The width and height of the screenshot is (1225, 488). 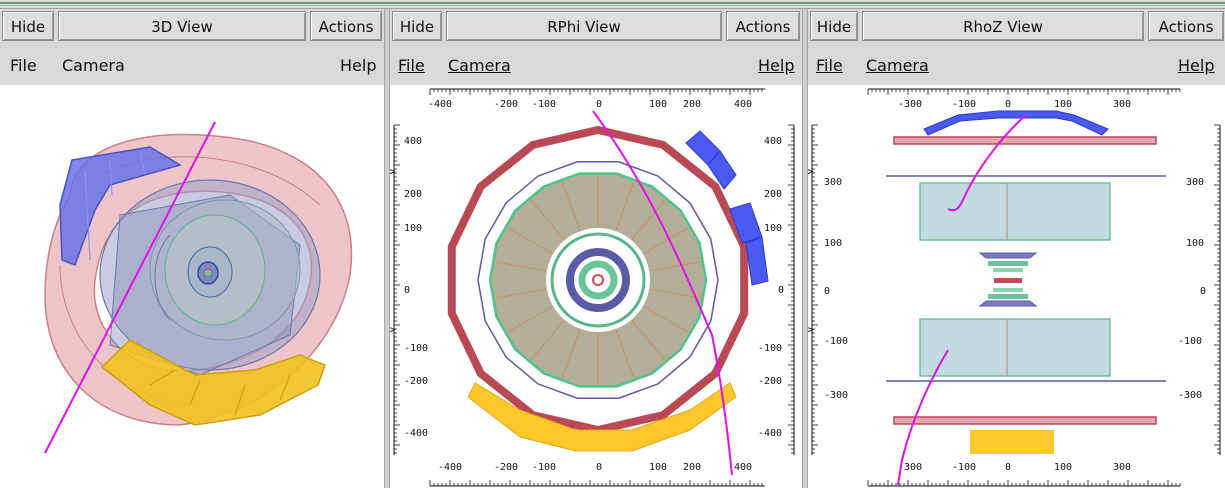 I want to click on right-axis-labels: 400 200 100 0 -100 -200 -400, so click(x=771, y=287).